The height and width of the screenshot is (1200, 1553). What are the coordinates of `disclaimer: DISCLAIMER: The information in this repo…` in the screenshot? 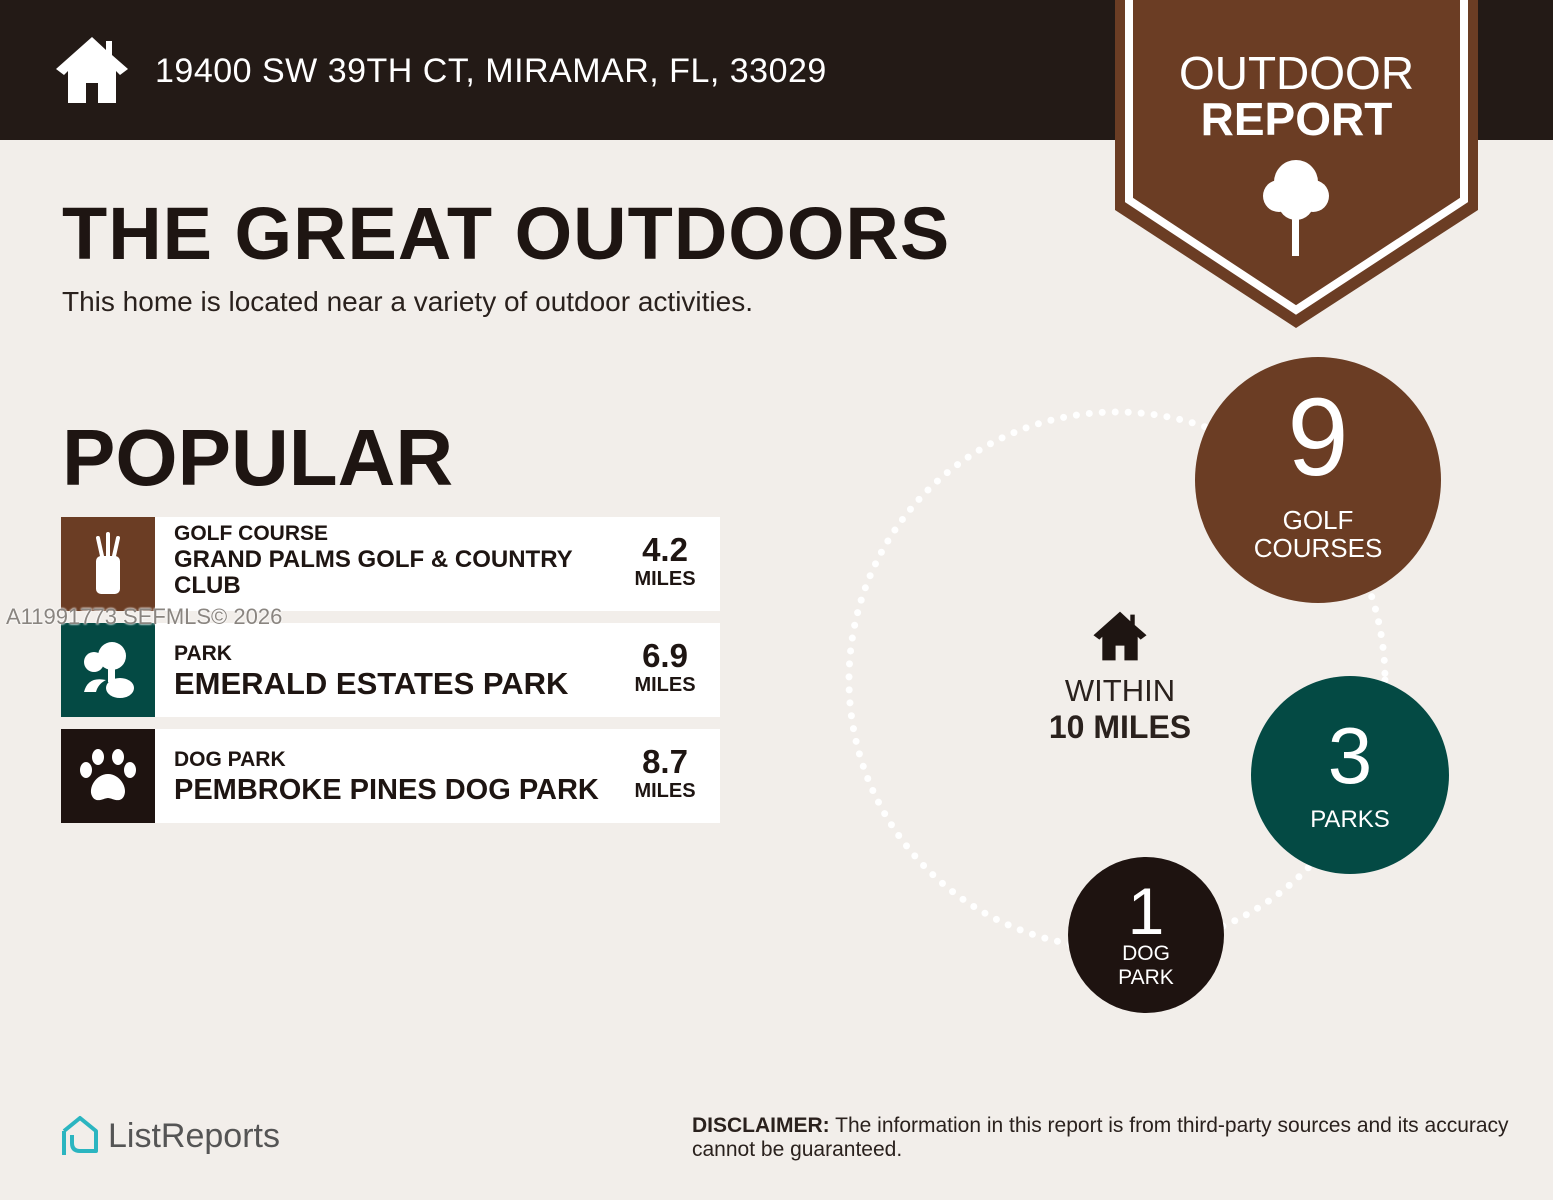 It's located at (1102, 1138).